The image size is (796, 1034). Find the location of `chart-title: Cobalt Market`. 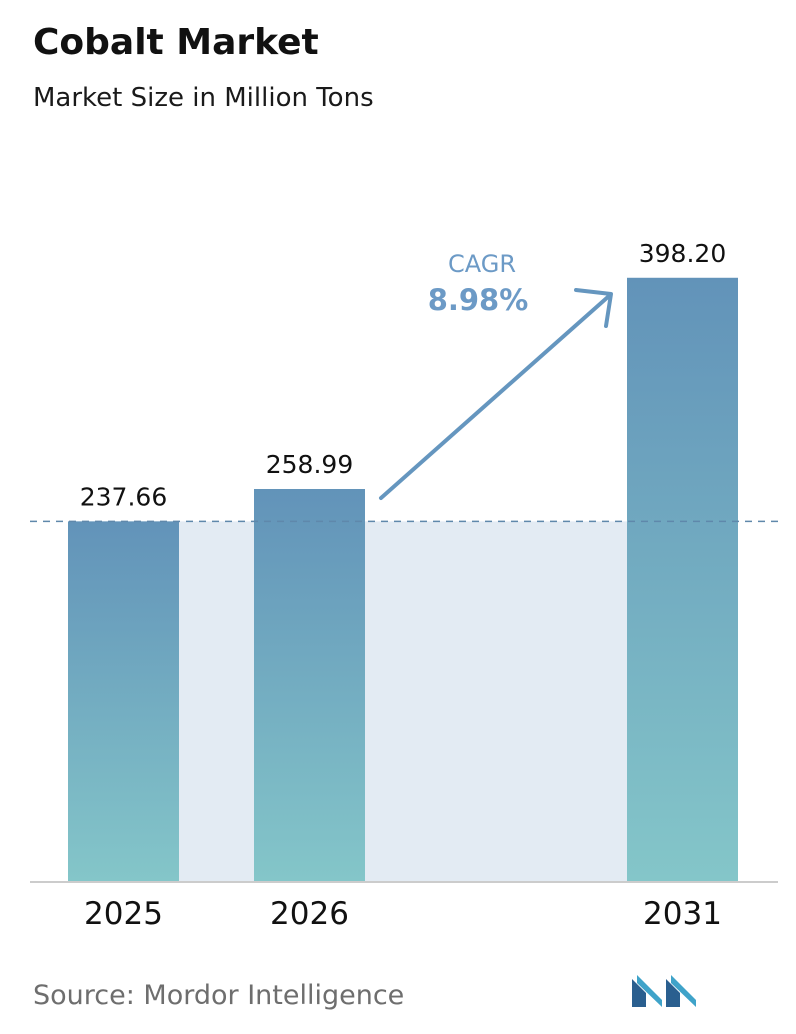

chart-title: Cobalt Market is located at coordinates (176, 42).